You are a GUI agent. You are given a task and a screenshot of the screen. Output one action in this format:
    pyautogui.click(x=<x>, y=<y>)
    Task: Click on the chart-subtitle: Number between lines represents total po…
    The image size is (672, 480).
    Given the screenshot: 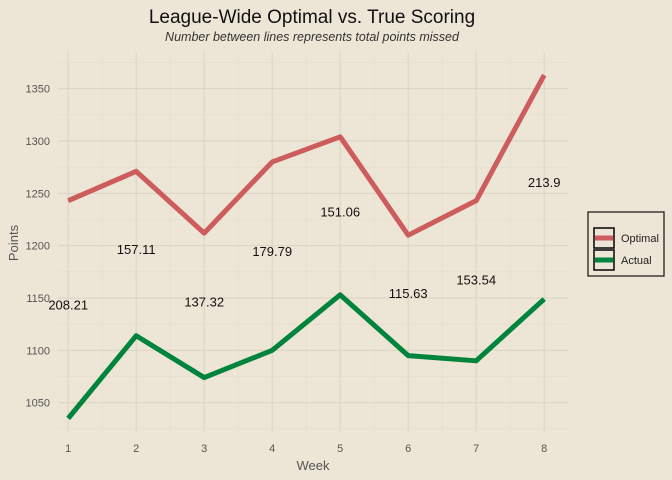 What is the action you would take?
    pyautogui.click(x=312, y=37)
    